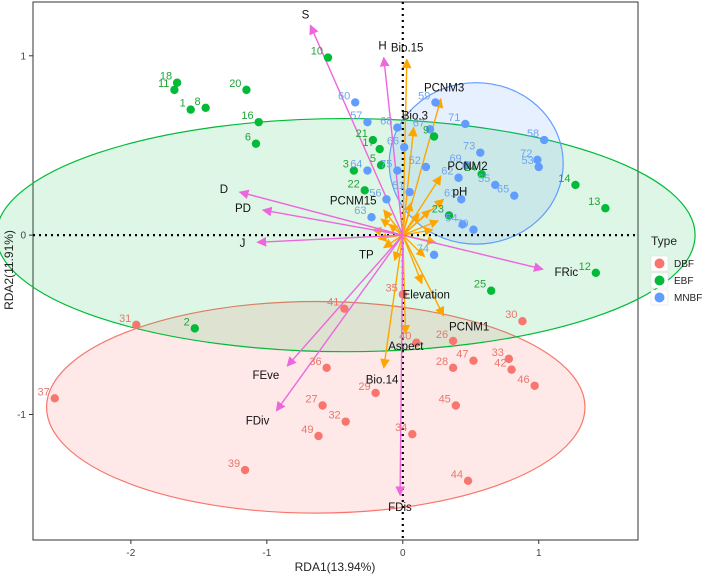  What do you see at coordinates (438, 209) in the screenshot?
I see `point-label-ebf-23: 23` at bounding box center [438, 209].